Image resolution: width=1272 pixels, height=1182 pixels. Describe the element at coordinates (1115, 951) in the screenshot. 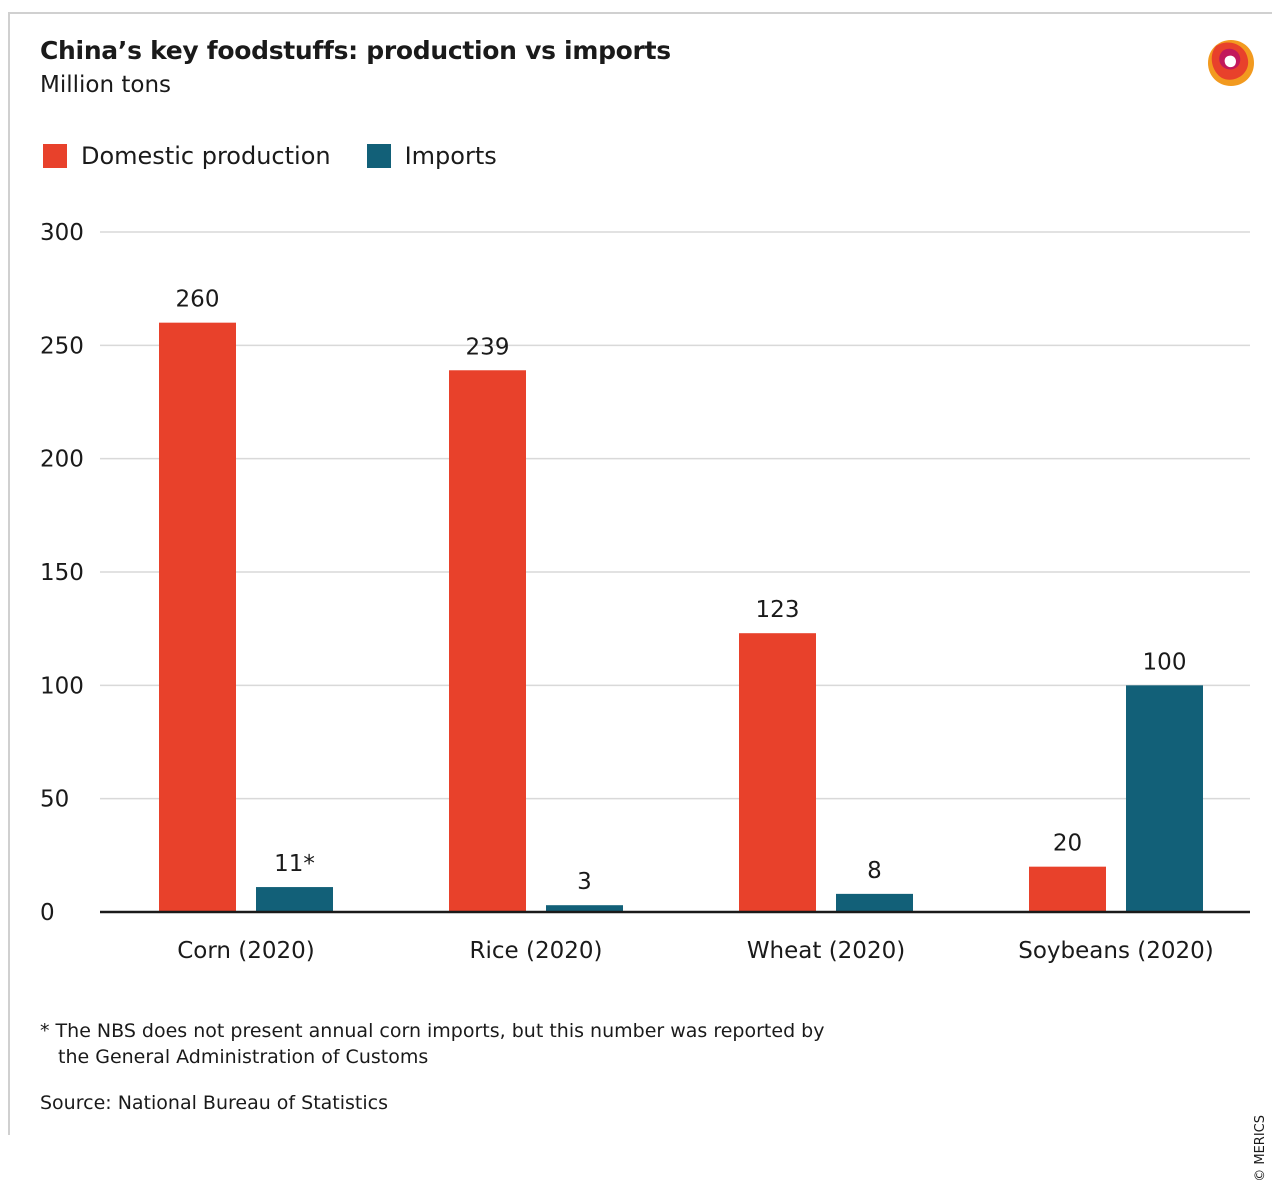

I see `x-tick-label: Soybeans (2020)` at that location.